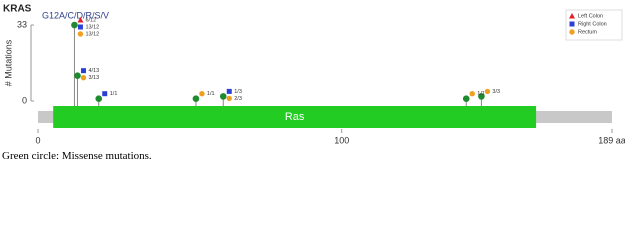  I want to click on caption: Green circle: Missense mutations., so click(77, 156).